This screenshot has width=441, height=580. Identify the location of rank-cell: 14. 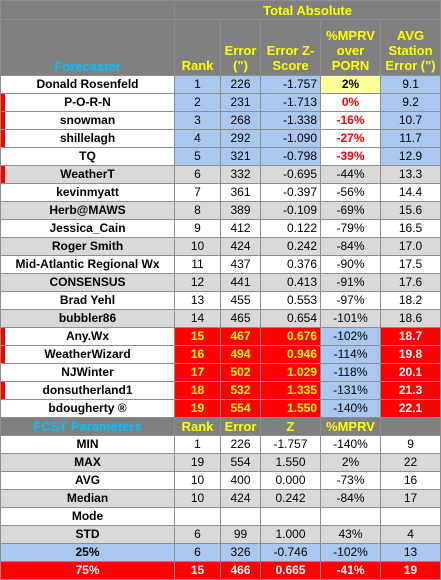
(197, 318).